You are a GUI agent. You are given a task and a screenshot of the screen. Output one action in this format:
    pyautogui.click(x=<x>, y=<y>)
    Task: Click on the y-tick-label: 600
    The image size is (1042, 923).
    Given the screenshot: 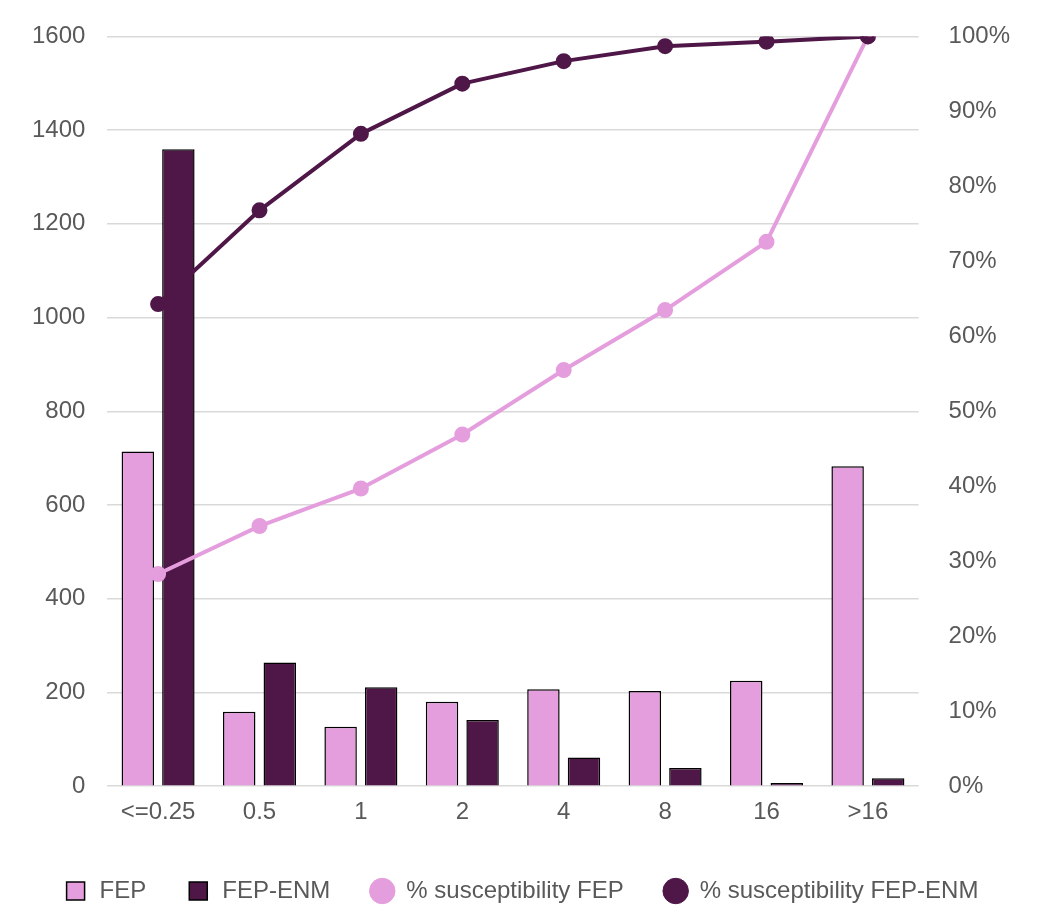 What is the action you would take?
    pyautogui.click(x=65, y=503)
    